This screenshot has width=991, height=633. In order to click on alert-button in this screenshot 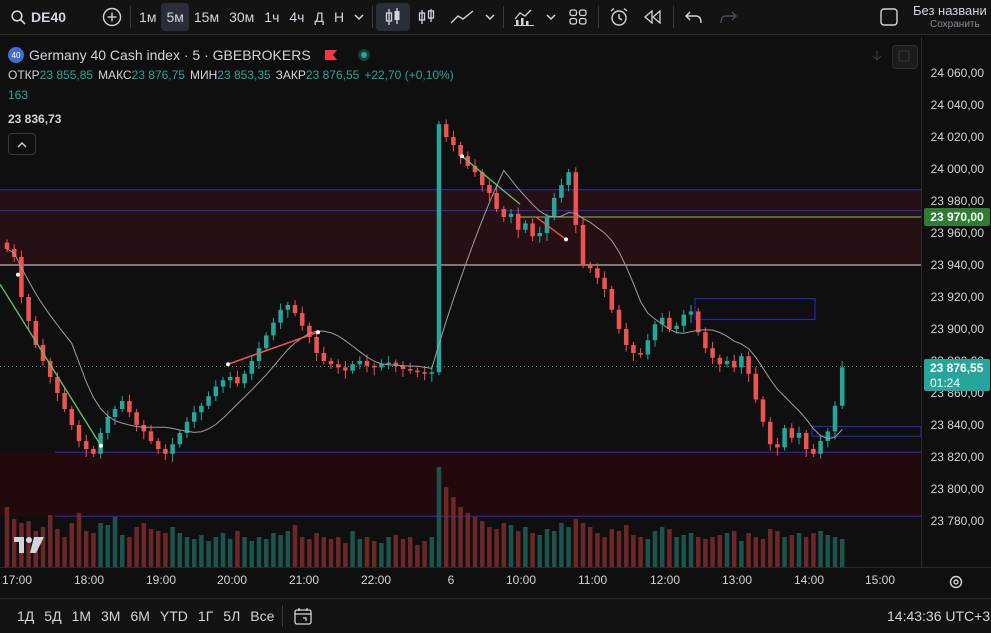, I will do `click(619, 17)`.